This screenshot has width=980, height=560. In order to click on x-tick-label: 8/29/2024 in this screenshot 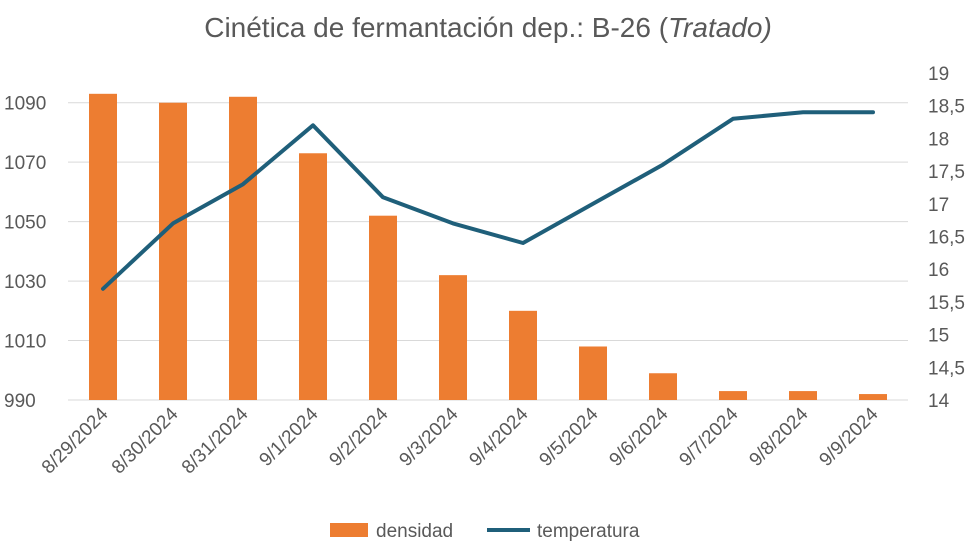, I will do `click(75, 440)`.